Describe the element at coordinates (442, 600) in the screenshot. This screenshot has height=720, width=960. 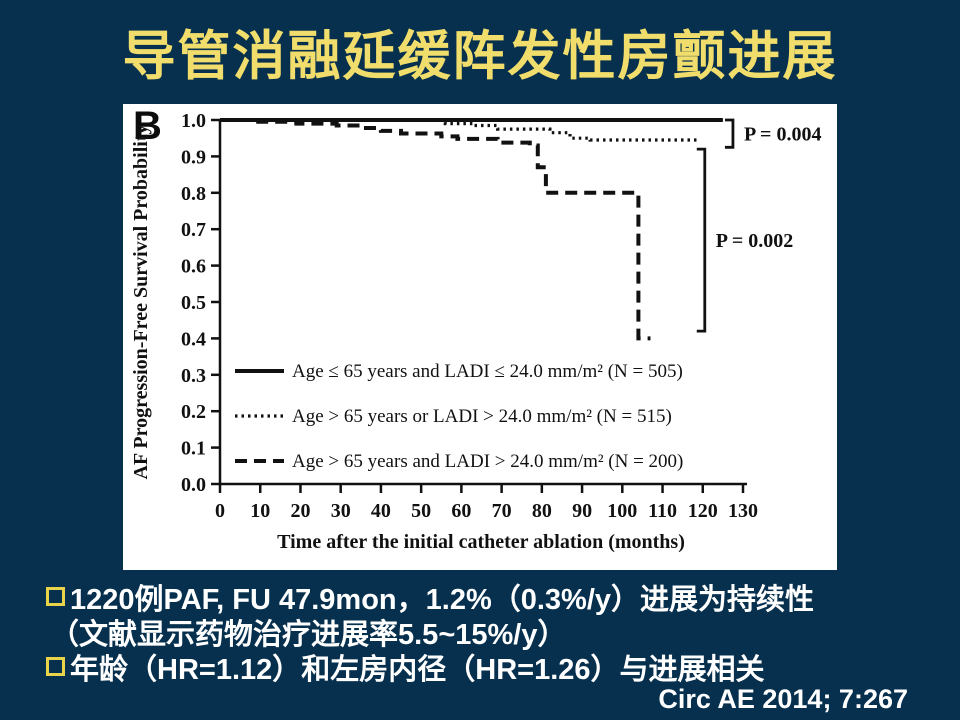
I see `bullet-1-text: 1220例PAF, FU 47.9mon，1.2%（0.3%/y）进展为持续性` at that location.